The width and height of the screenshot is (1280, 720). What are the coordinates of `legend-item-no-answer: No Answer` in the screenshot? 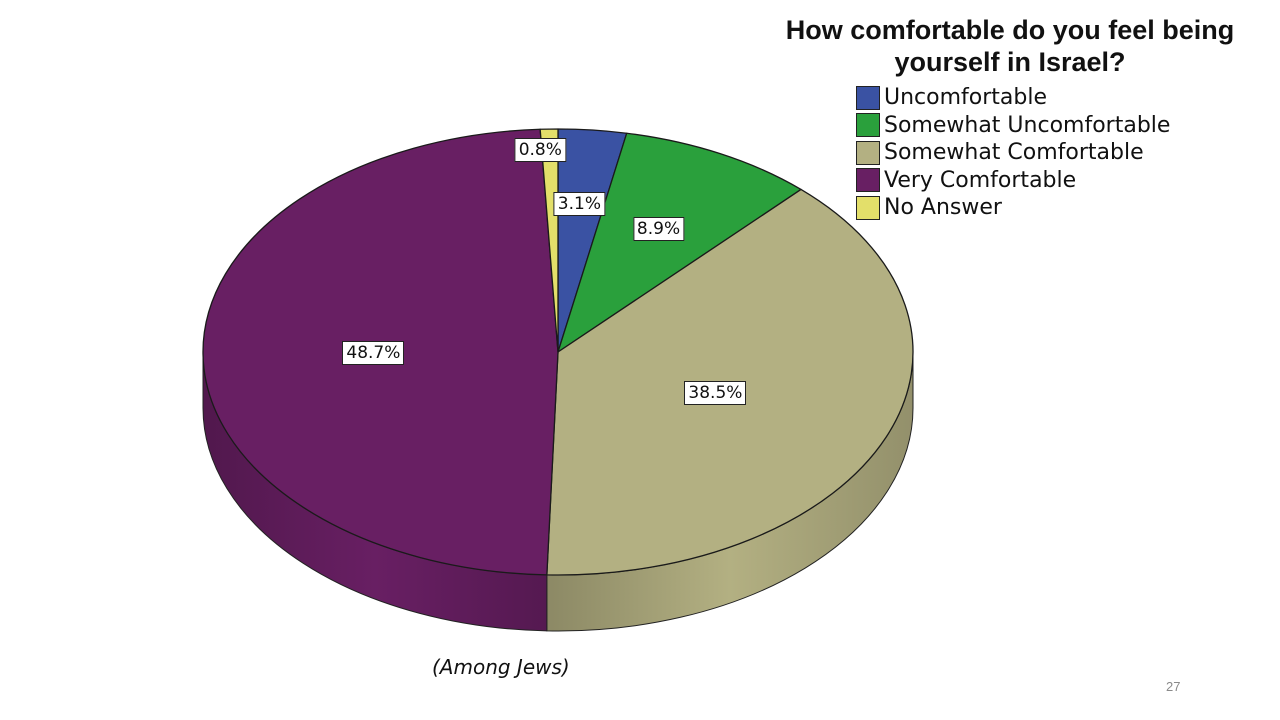 It's located at (1056, 208).